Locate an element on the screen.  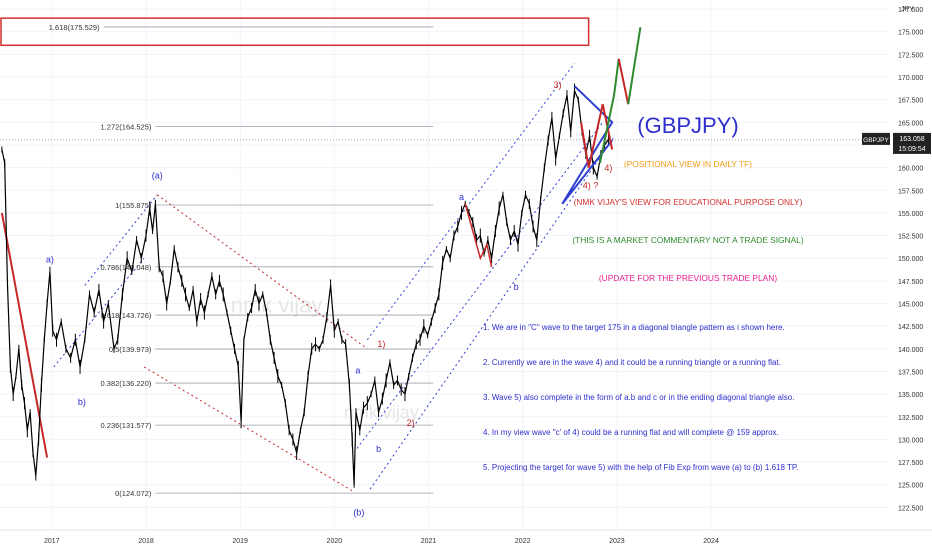
last-price-value: 163.058 is located at coordinates (911, 139).